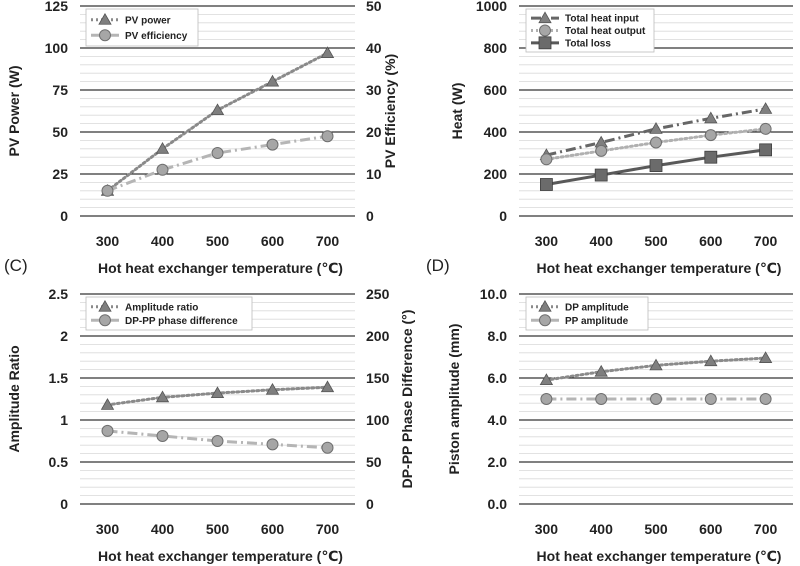  Describe the element at coordinates (378, 420) in the screenshot. I see `y2-tick-label: 100` at that location.